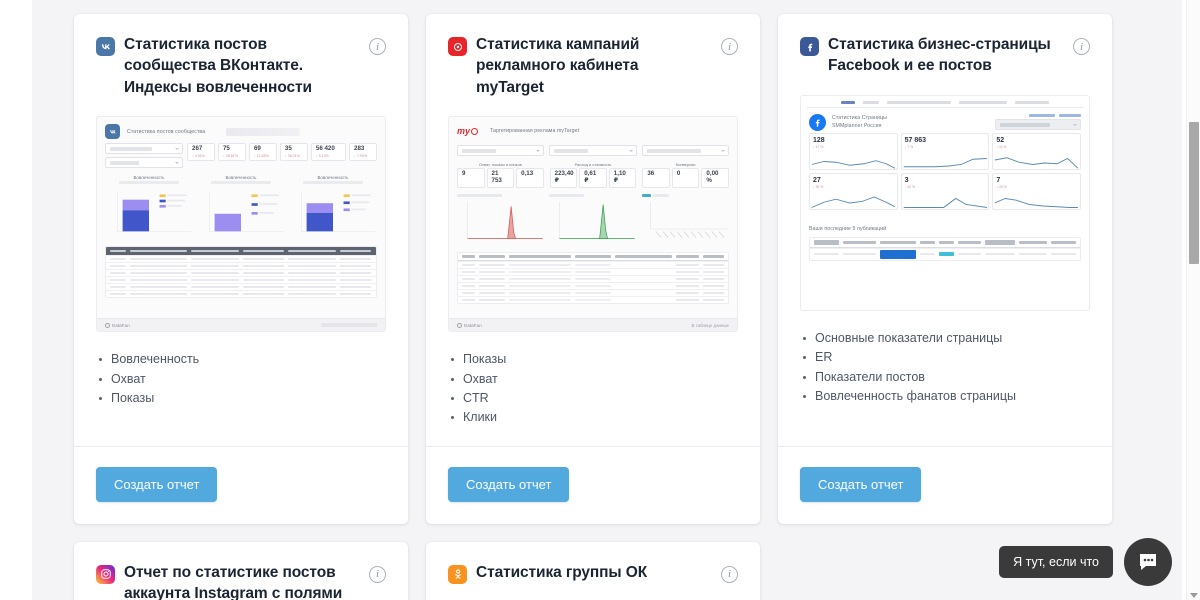 The width and height of the screenshot is (1200, 600). What do you see at coordinates (562, 572) in the screenshot?
I see `card-title: Статистика группы ОК` at bounding box center [562, 572].